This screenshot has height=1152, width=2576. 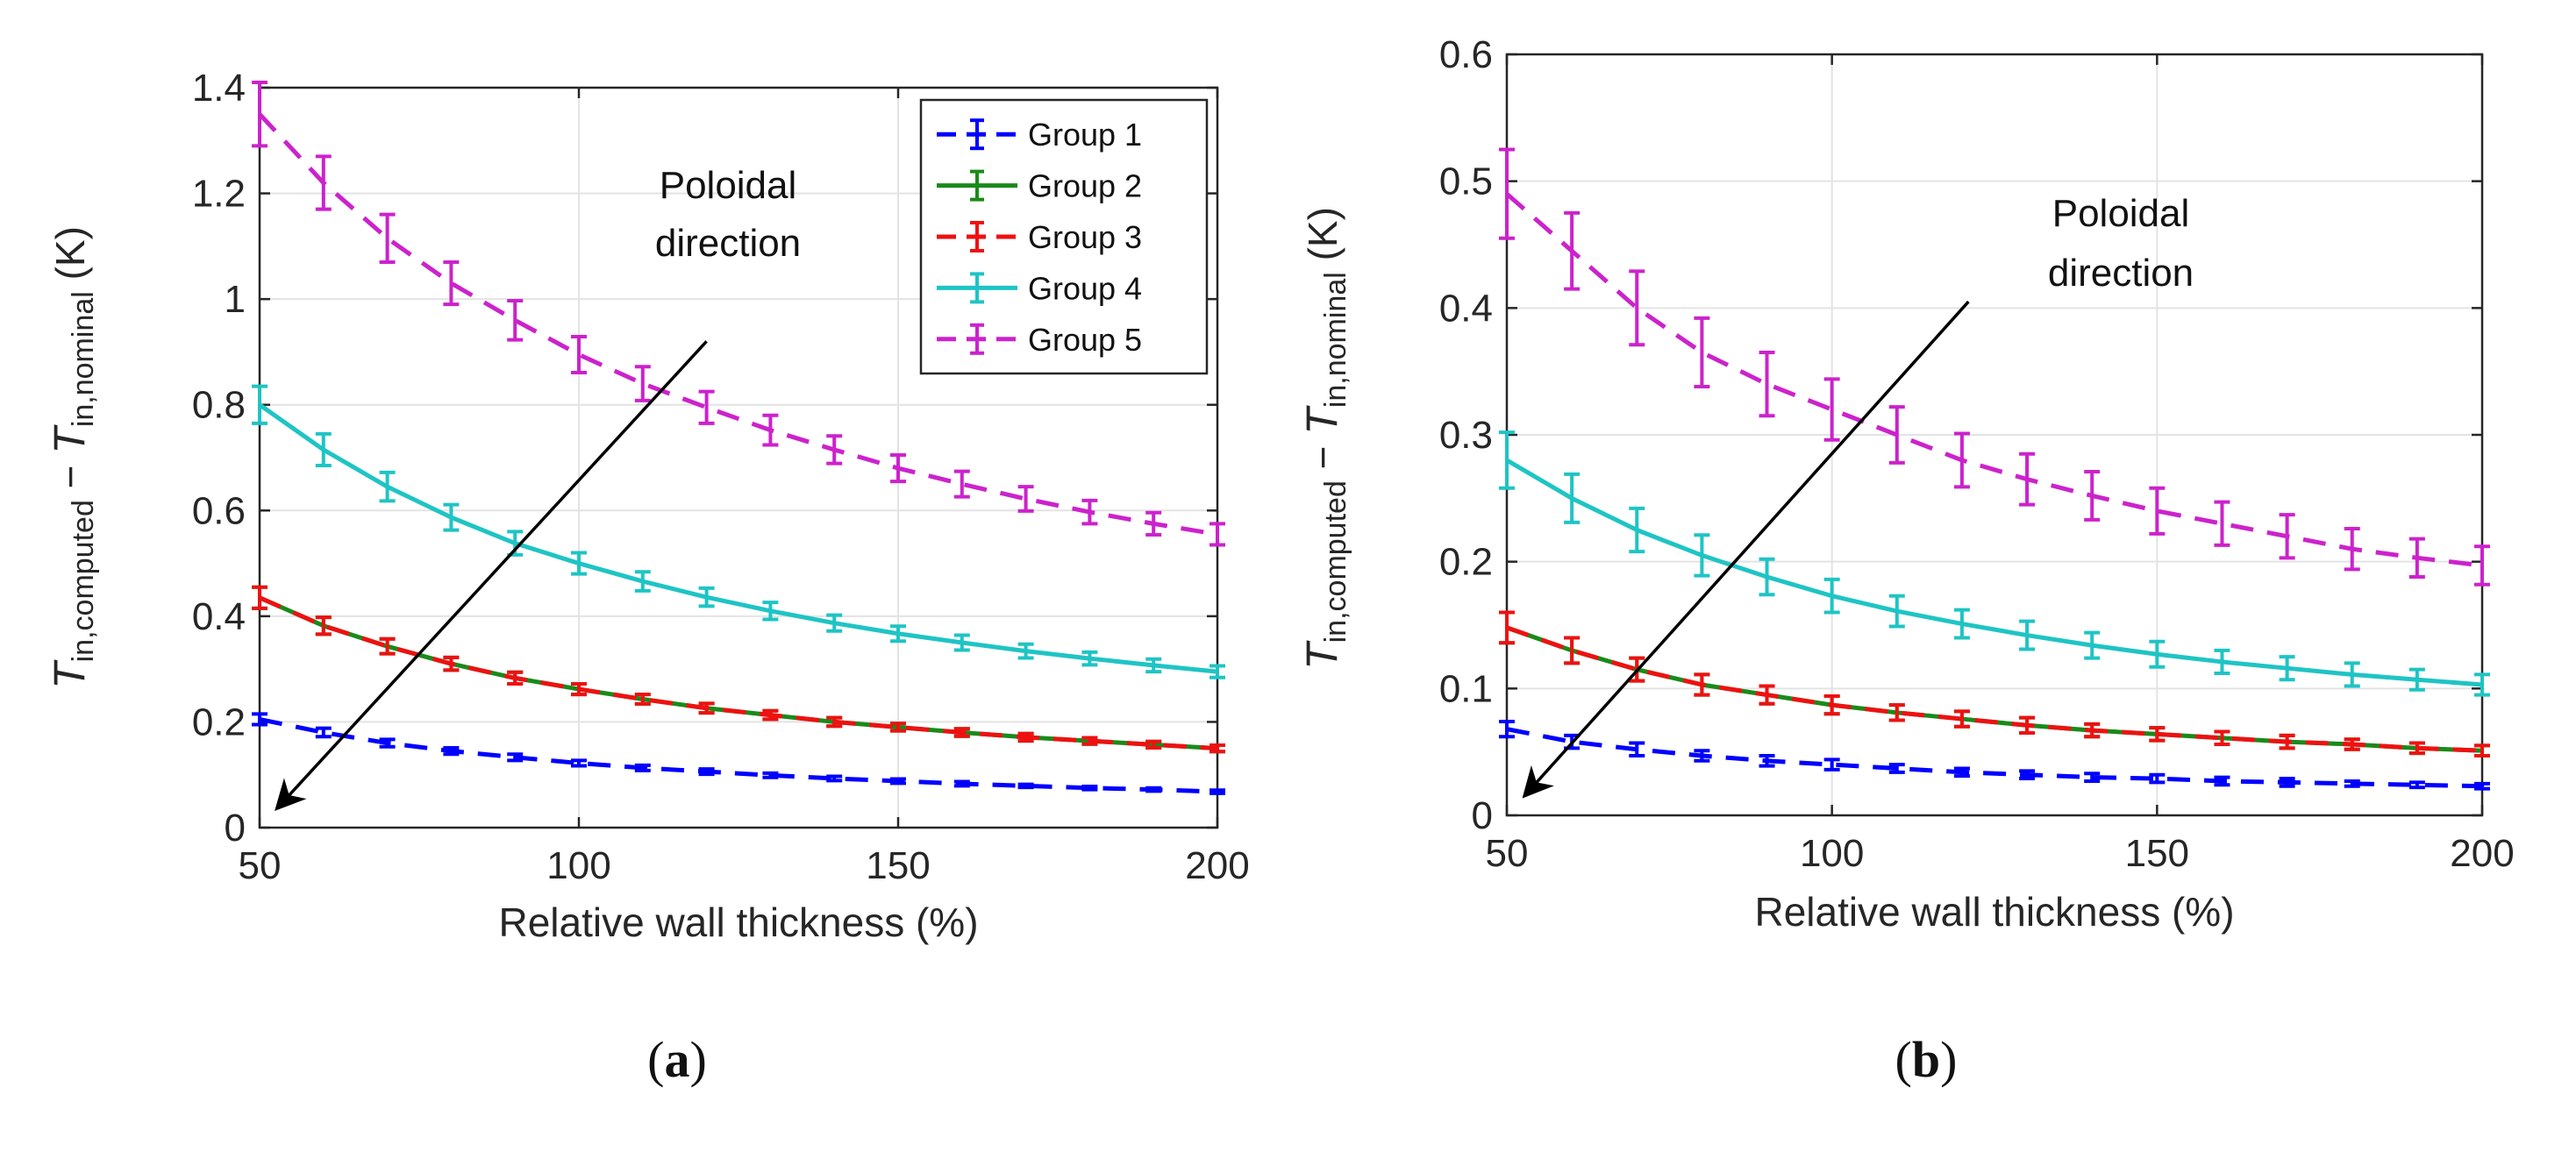 What do you see at coordinates (1466, 435) in the screenshot?
I see `y-tick-label: 0.3` at bounding box center [1466, 435].